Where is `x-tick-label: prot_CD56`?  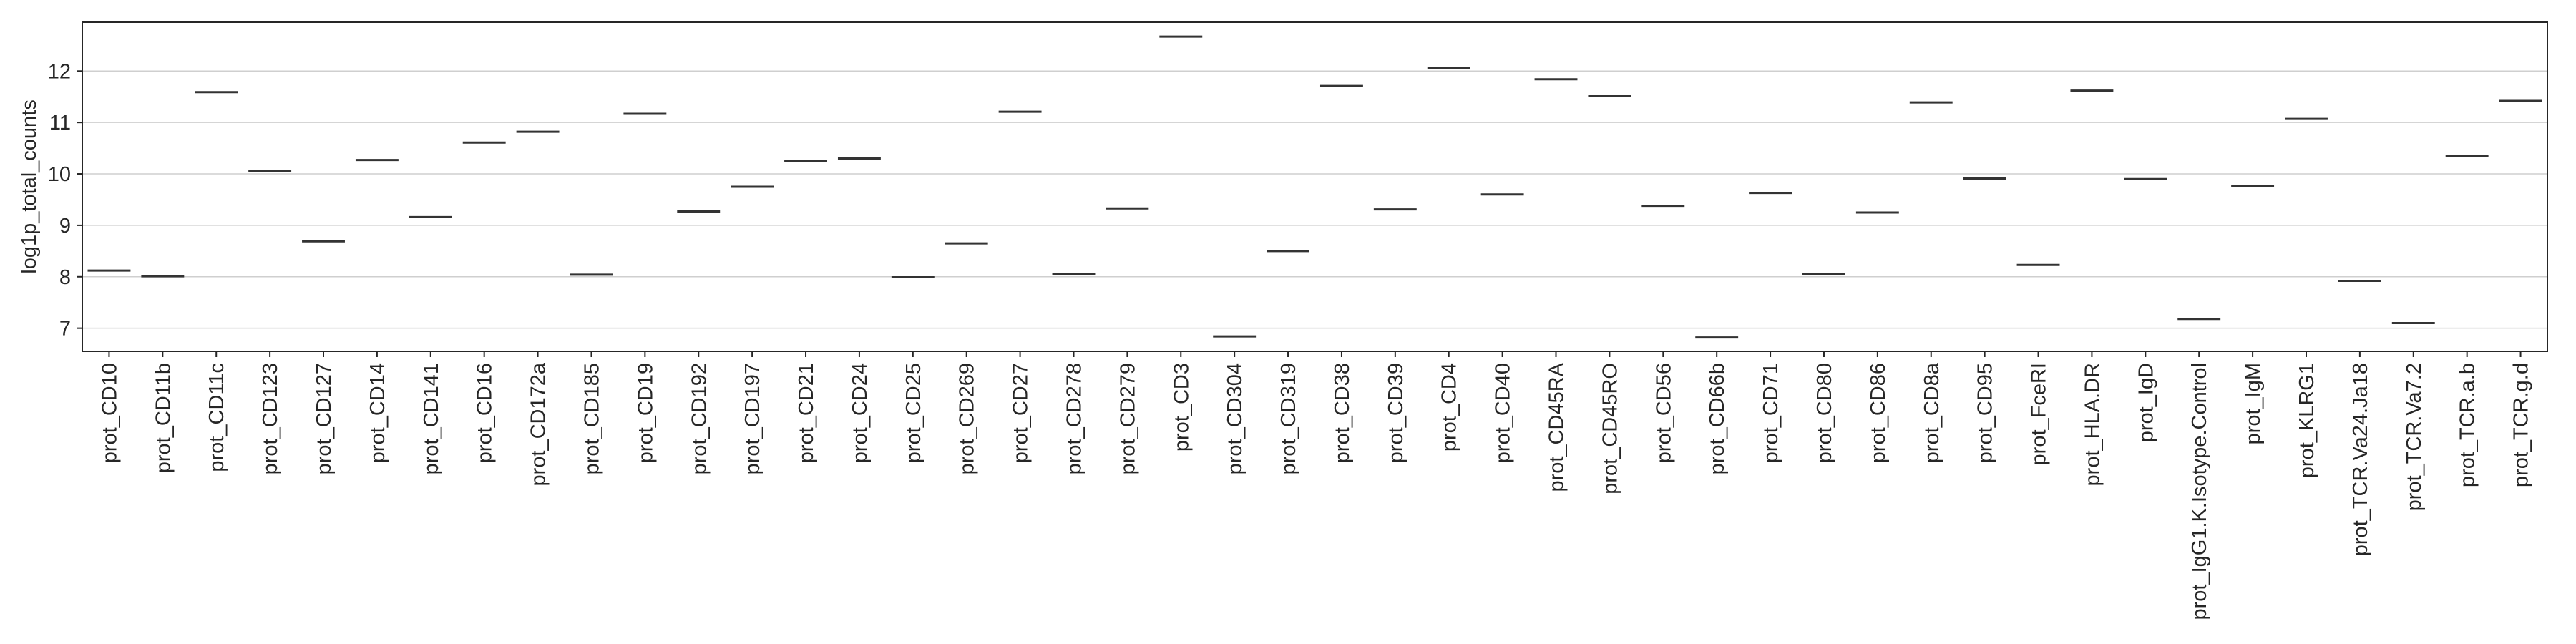 x-tick-label: prot_CD56 is located at coordinates (1663, 413).